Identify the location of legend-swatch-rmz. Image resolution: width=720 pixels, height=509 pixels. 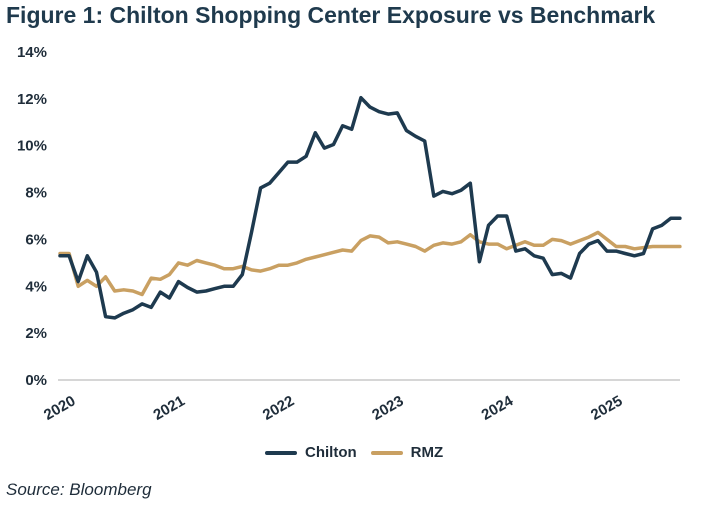
(386, 452).